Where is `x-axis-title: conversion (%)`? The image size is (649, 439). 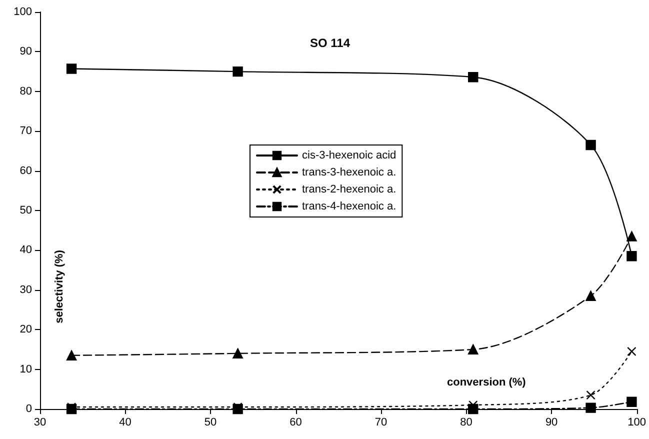 x-axis-title: conversion (%) is located at coordinates (486, 382).